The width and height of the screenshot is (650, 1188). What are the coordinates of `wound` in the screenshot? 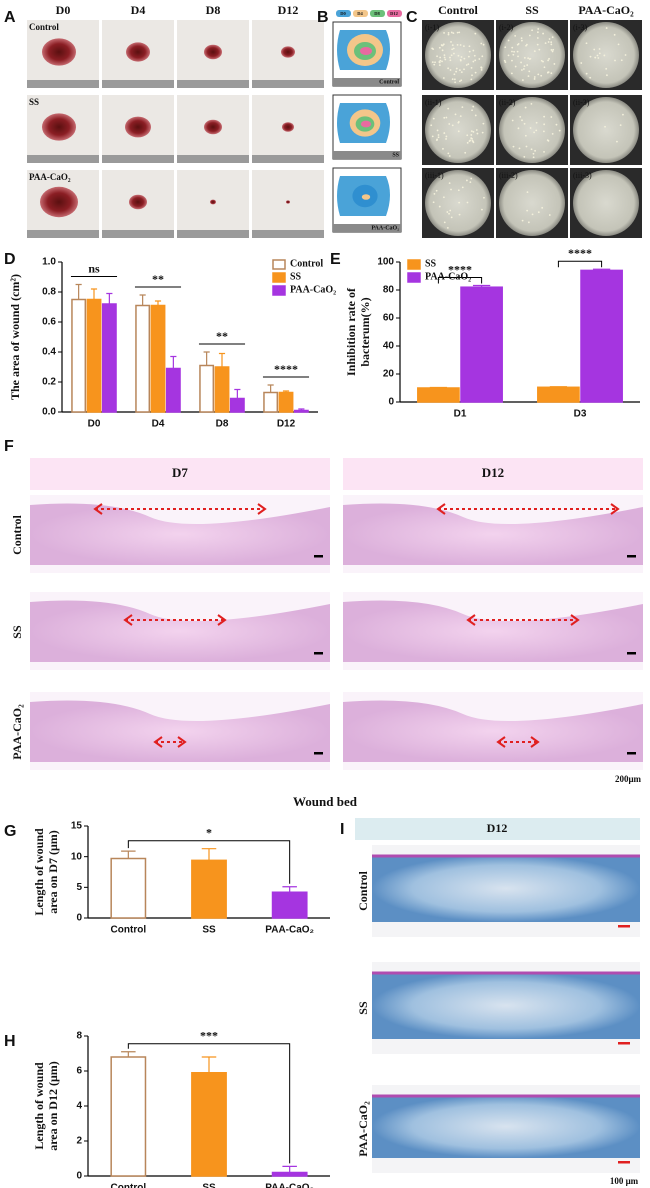 It's located at (59, 127).